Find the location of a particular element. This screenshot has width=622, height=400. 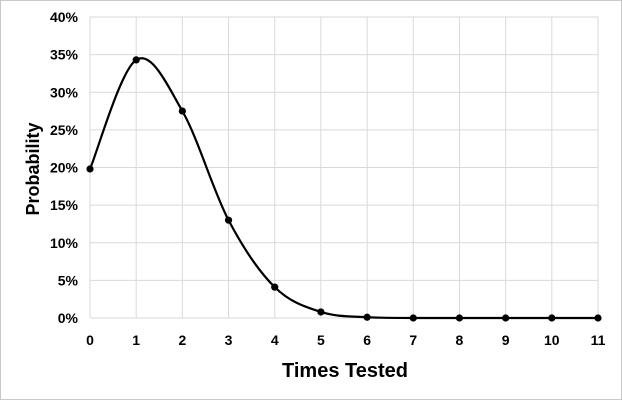

x-tick-label: 9 is located at coordinates (506, 340).